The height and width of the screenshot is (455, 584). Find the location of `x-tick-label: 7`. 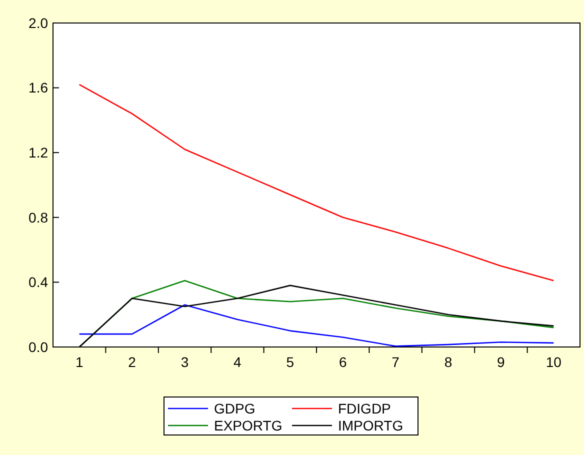

x-tick-label: 7 is located at coordinates (396, 362).